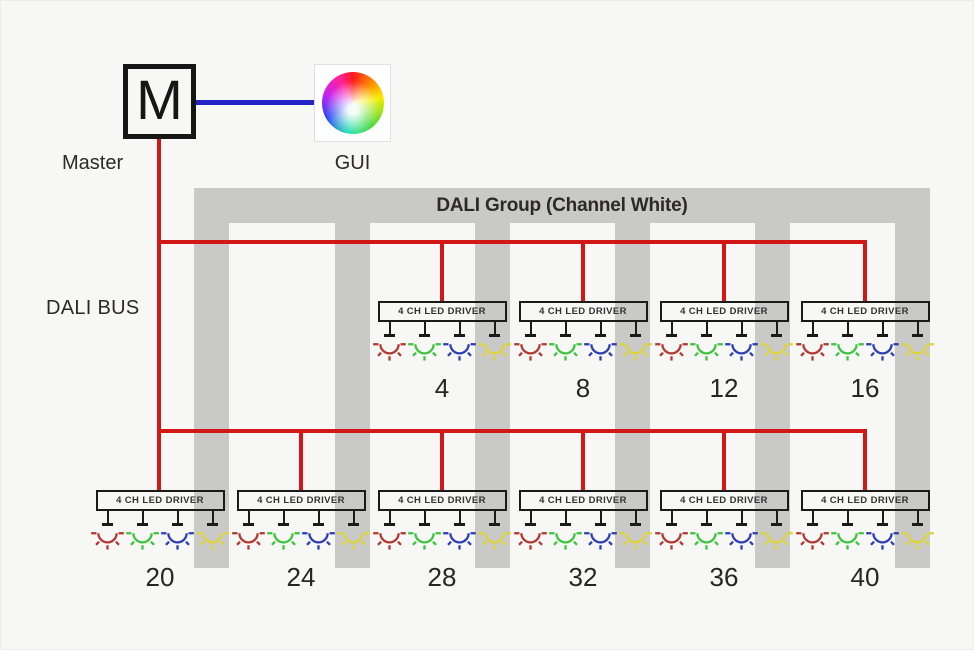  I want to click on master-gui-link, so click(255, 102).